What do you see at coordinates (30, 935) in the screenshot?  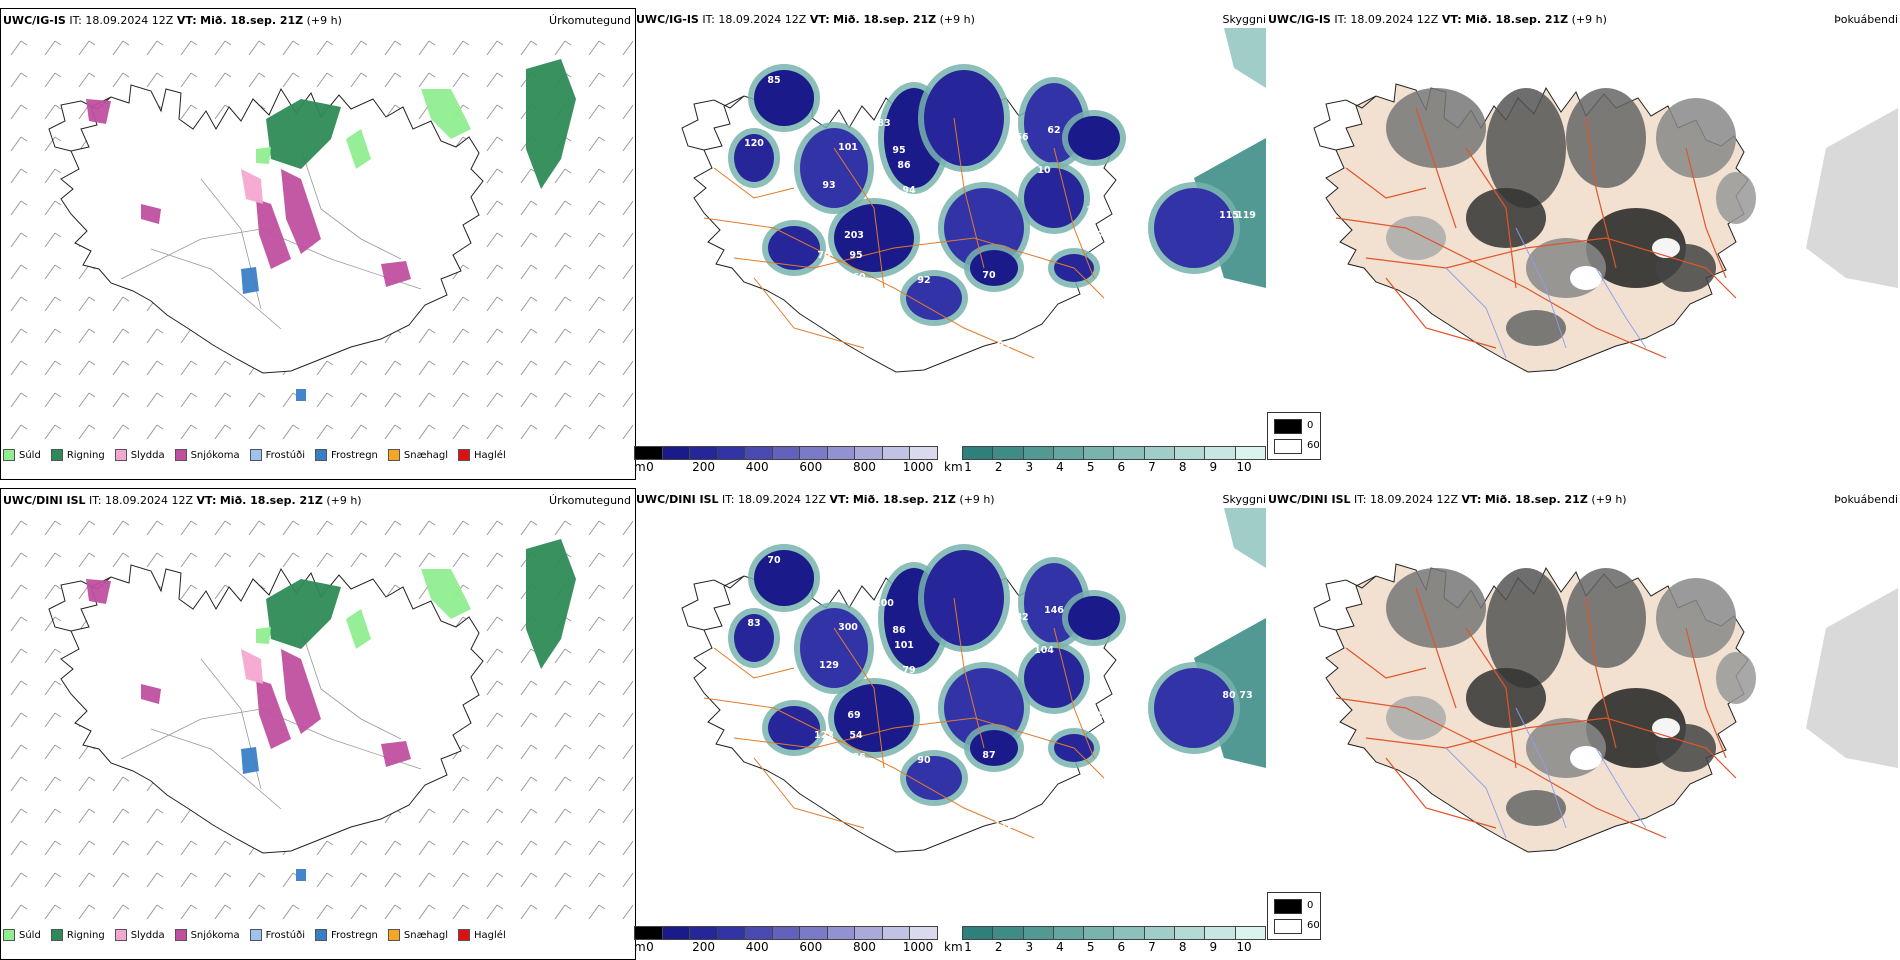 I see `legend-label: Súld` at bounding box center [30, 935].